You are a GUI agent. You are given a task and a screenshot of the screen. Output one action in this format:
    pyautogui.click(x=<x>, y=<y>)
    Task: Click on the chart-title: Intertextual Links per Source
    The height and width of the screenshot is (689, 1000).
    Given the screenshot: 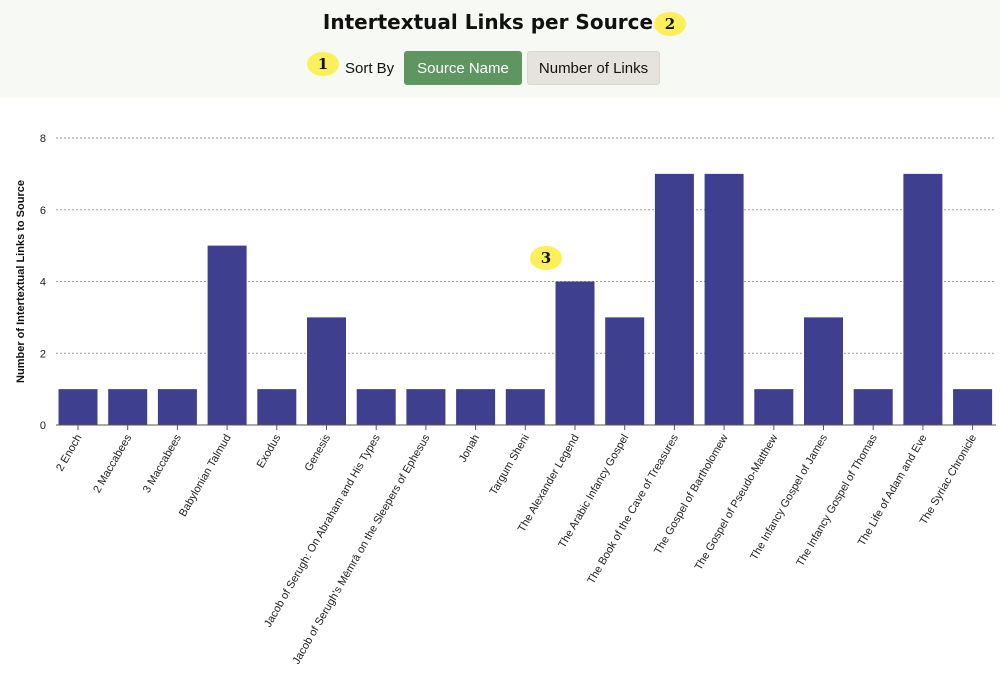 What is the action you would take?
    pyautogui.click(x=488, y=22)
    